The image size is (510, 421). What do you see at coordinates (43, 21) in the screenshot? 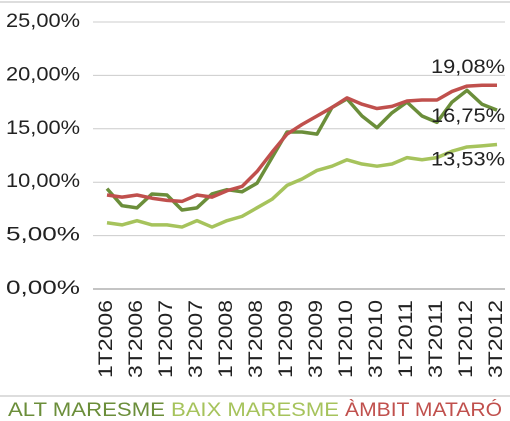
I see `y-tick-label: 25,00%` at bounding box center [43, 21].